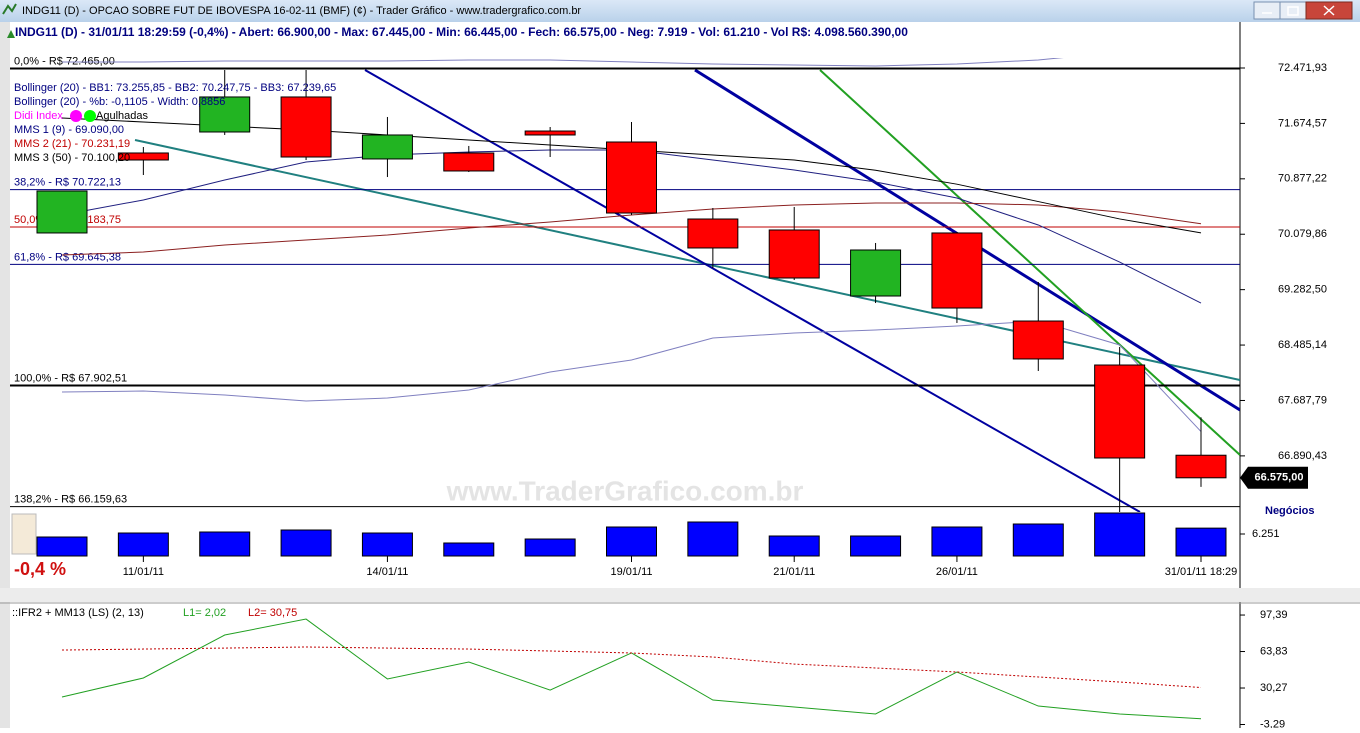  I want to click on ifr-l1: L1= 2,02, so click(204, 613).